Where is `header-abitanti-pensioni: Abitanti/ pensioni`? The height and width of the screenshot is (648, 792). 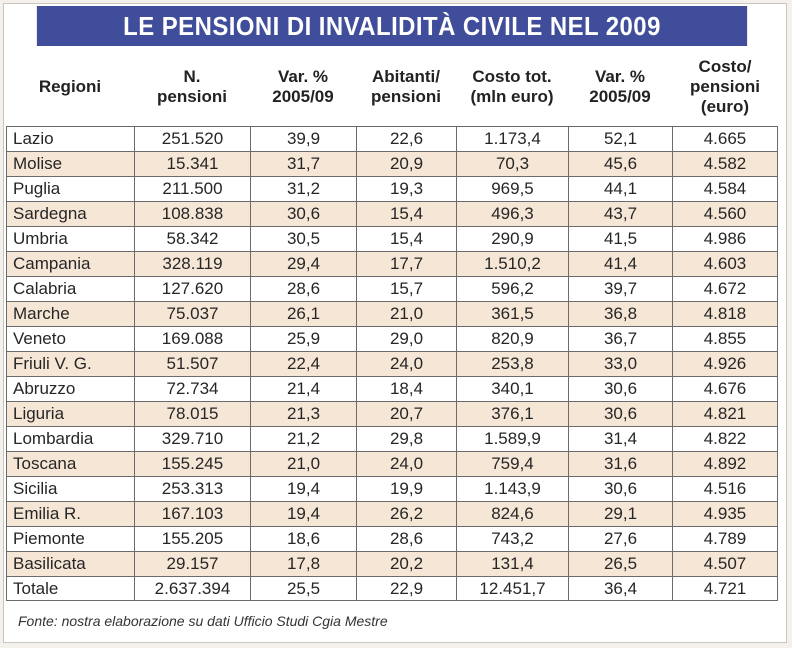
header-abitanti-pensioni: Abitanti/ pensioni is located at coordinates (406, 86).